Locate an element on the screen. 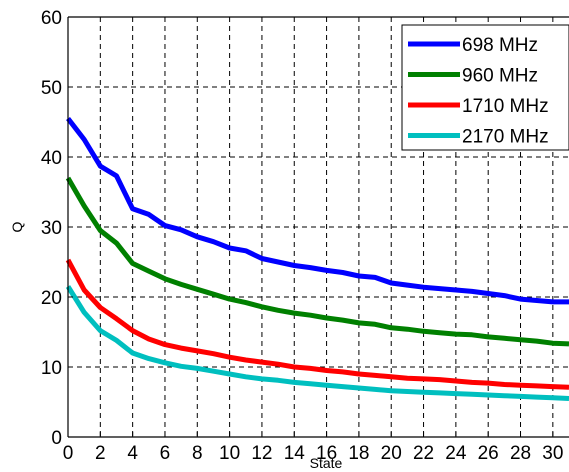 The image size is (569, 472). y-tick-label: 0 is located at coordinates (56, 438).